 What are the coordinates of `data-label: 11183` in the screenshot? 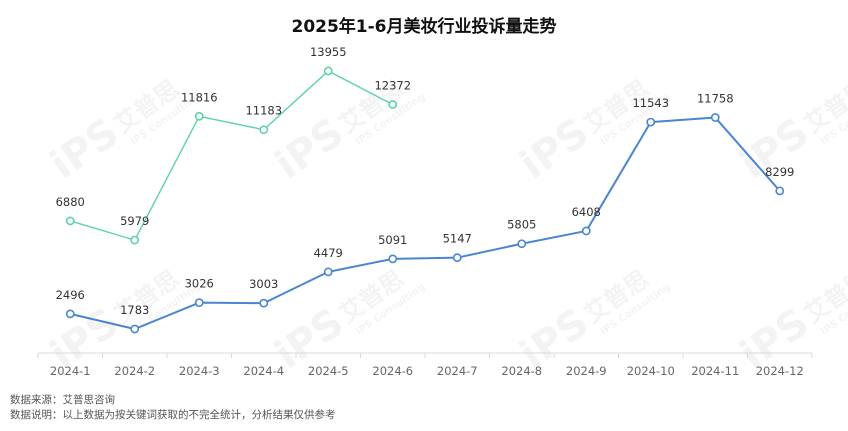 It's located at (263, 111).